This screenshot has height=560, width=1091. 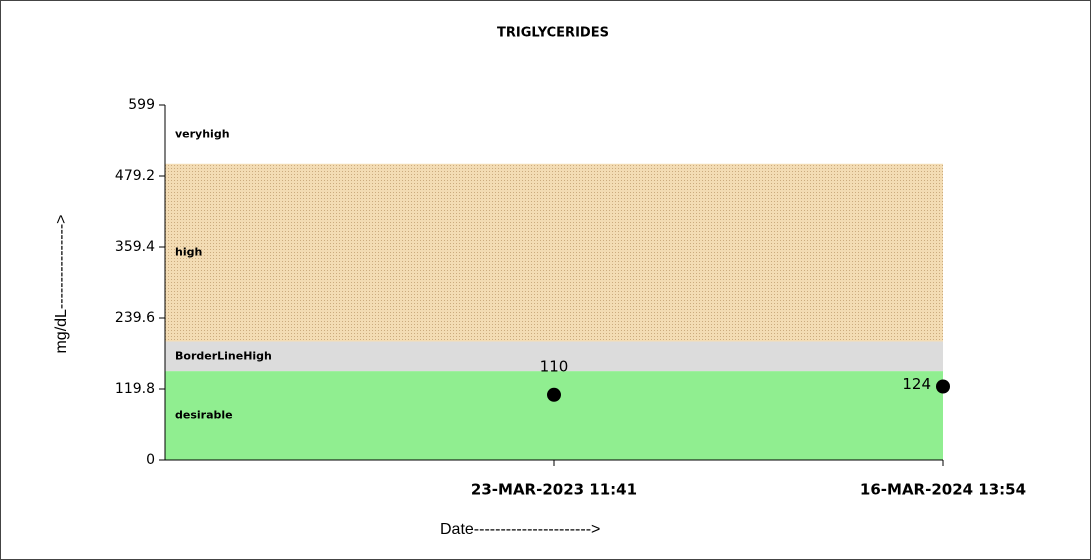 I want to click on marks: 110 124, so click(x=745, y=379).